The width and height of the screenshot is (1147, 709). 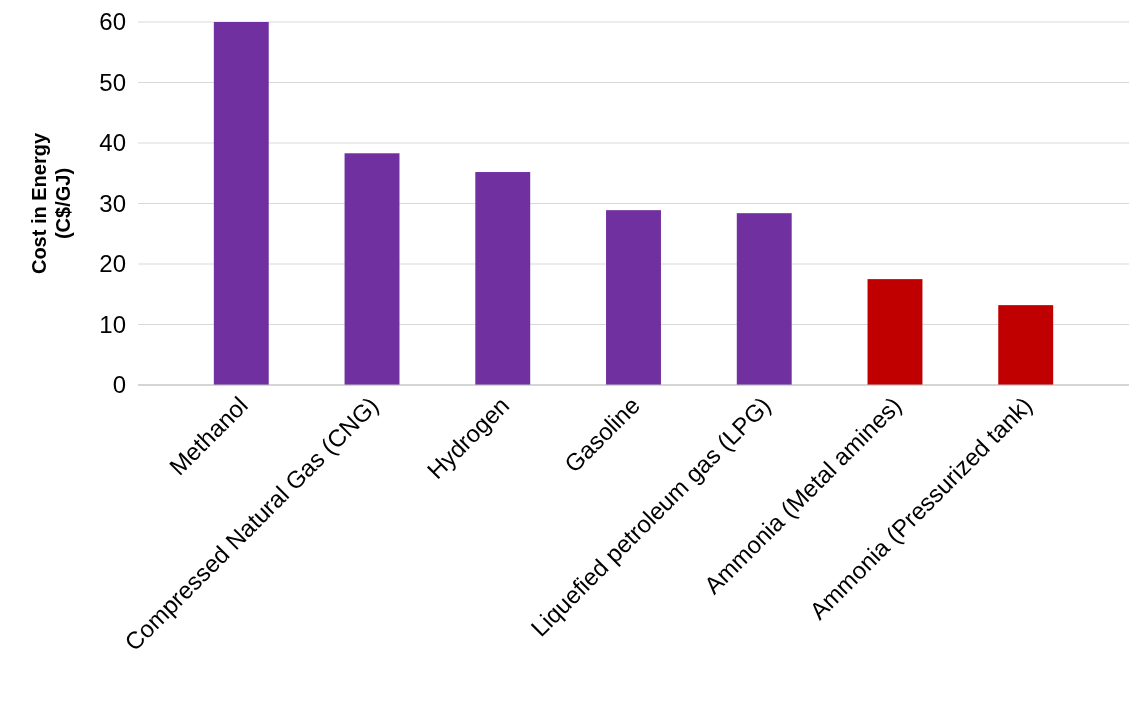 I want to click on y-tick-label: 0, so click(x=119, y=385).